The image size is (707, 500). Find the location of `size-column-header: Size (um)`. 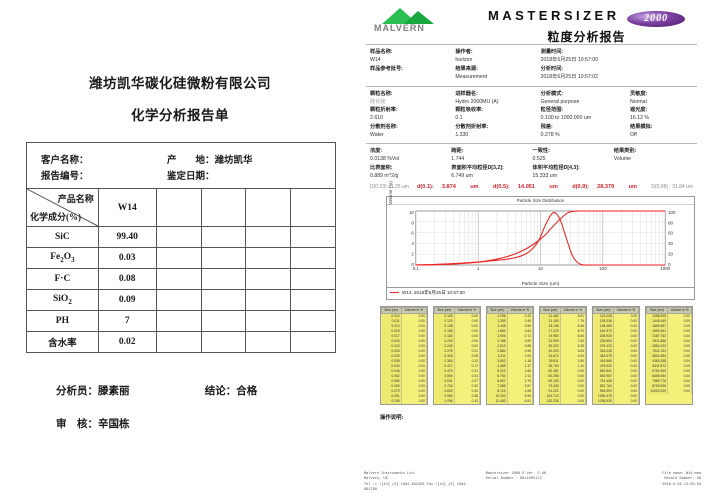

size-column-header: Size (um) is located at coordinates (391, 310).